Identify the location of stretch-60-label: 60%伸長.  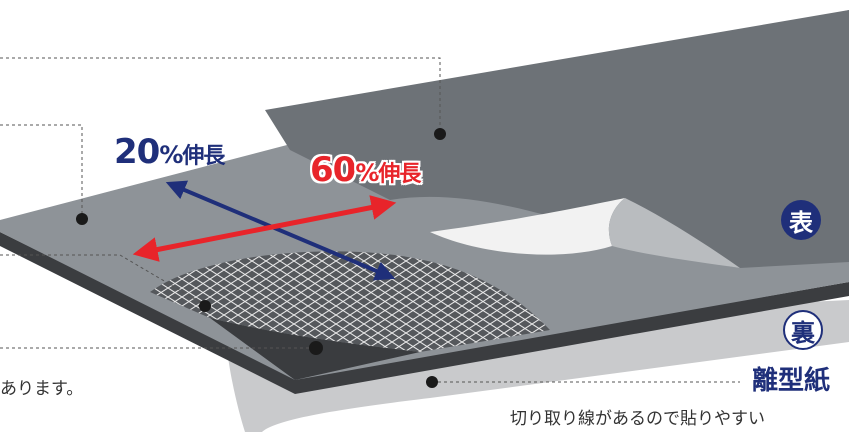
(365, 170).